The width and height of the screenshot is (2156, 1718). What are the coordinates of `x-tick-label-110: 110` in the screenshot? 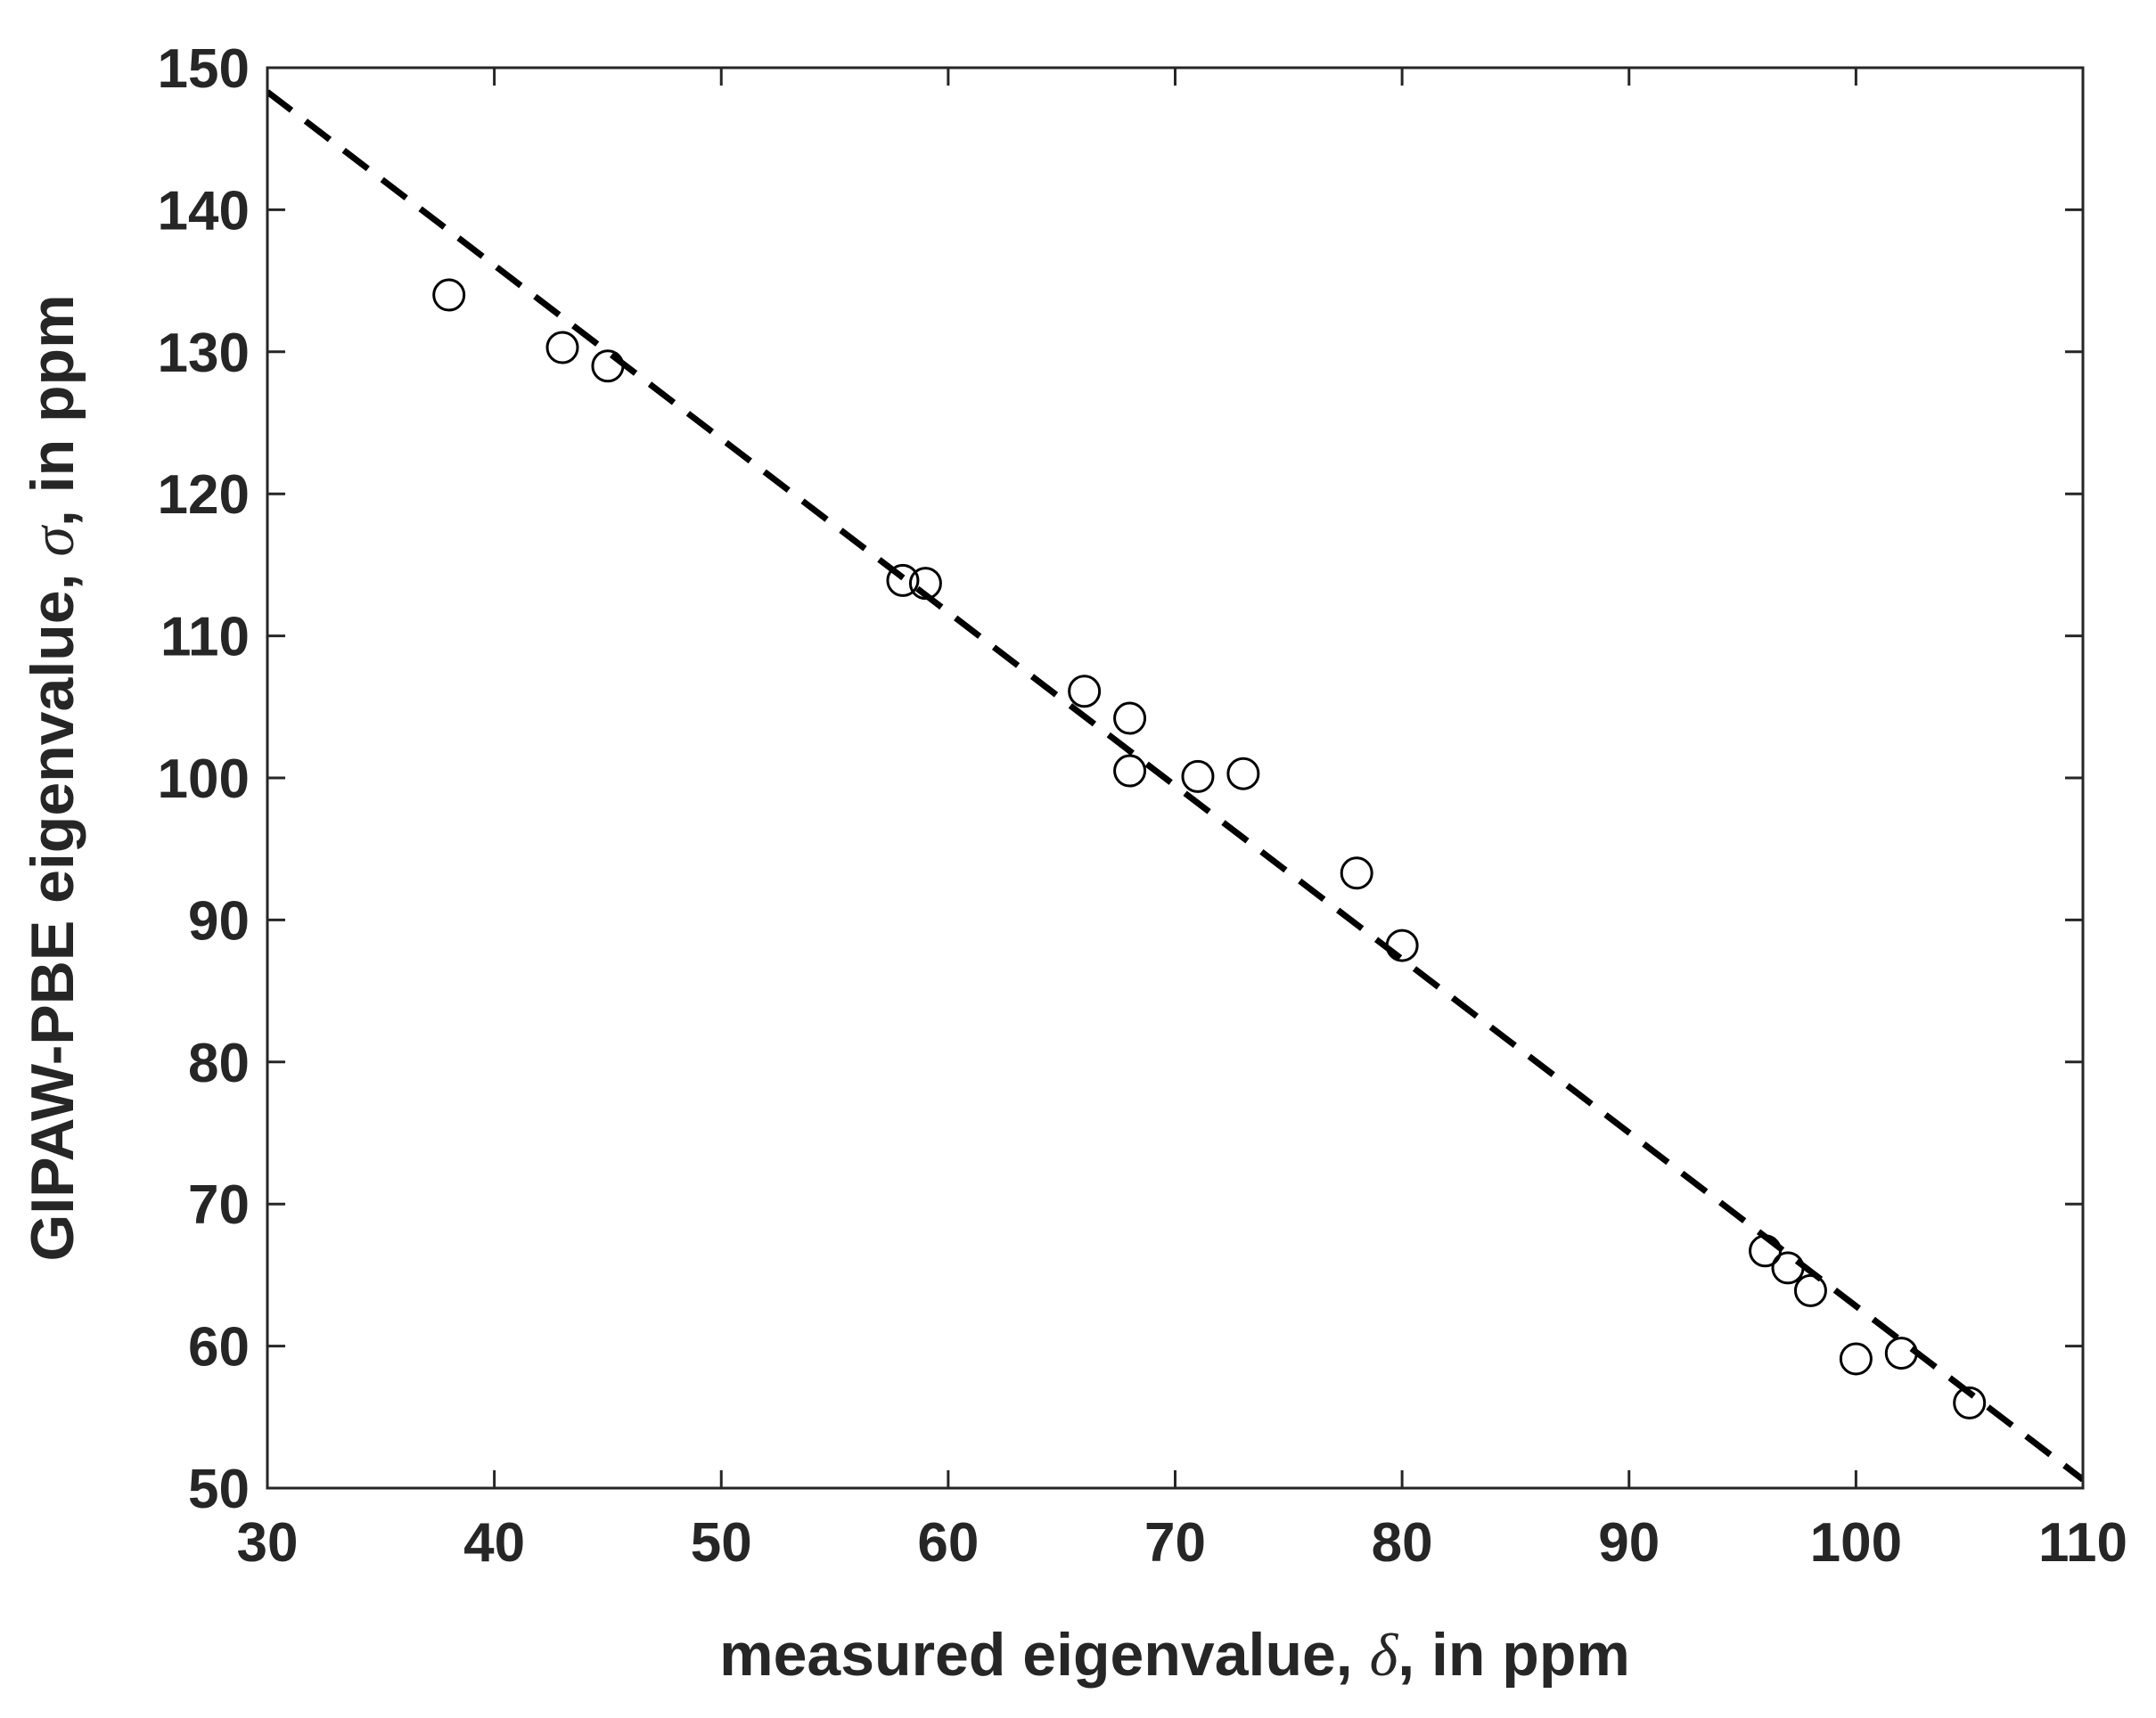 It's located at (2082, 1543).